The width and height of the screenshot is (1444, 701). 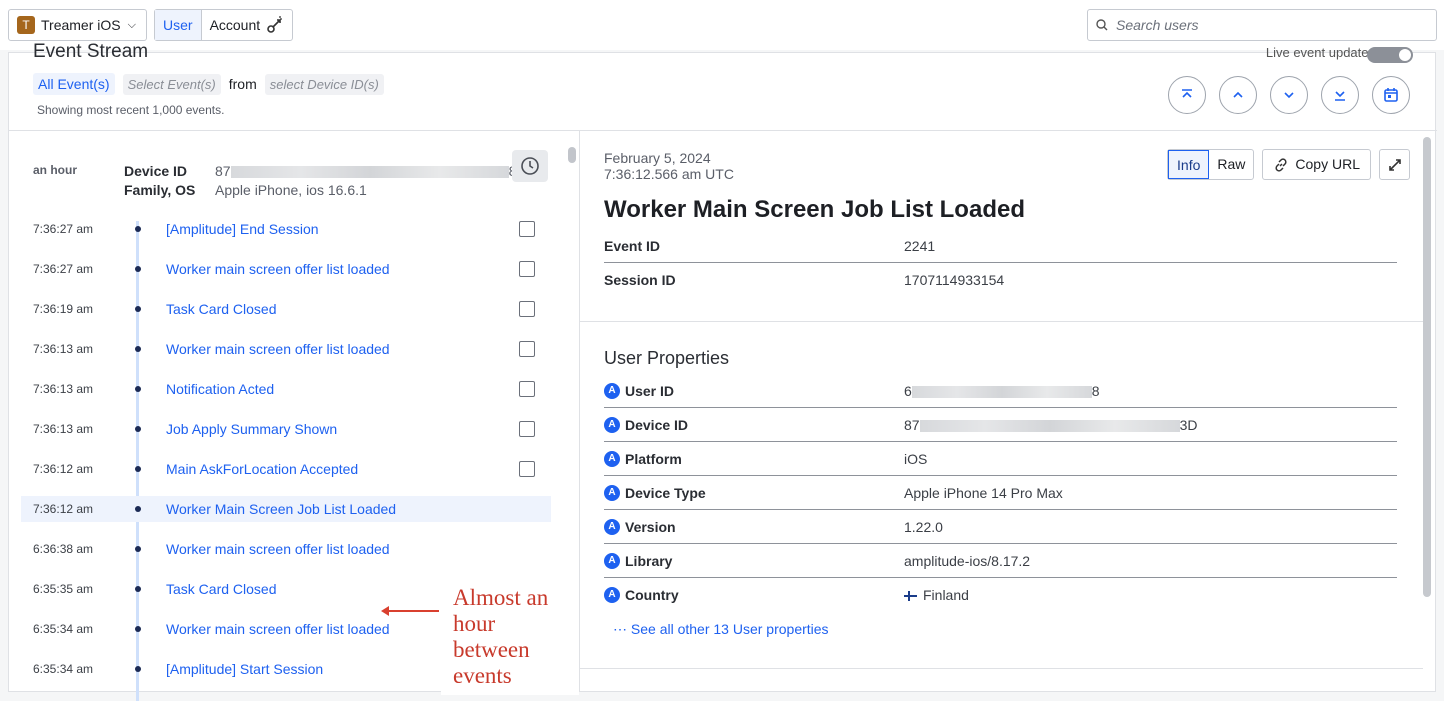 I want to click on live-updates-label: Live event updates, so click(x=1320, y=52).